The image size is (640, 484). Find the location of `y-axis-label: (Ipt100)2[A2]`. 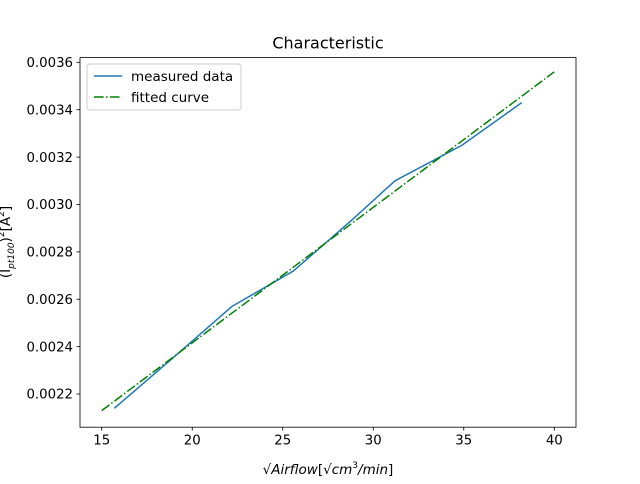

y-axis-label: (Ipt100)2[A2] is located at coordinates (8, 242).